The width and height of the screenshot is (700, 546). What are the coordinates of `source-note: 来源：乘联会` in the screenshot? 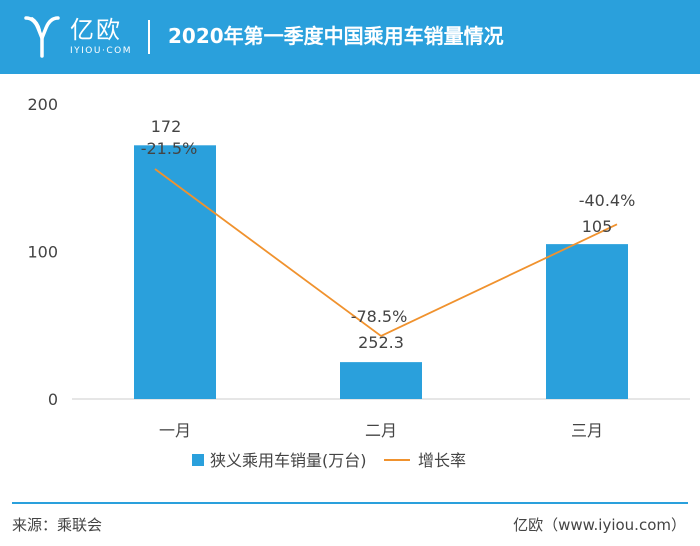 It's located at (57, 525).